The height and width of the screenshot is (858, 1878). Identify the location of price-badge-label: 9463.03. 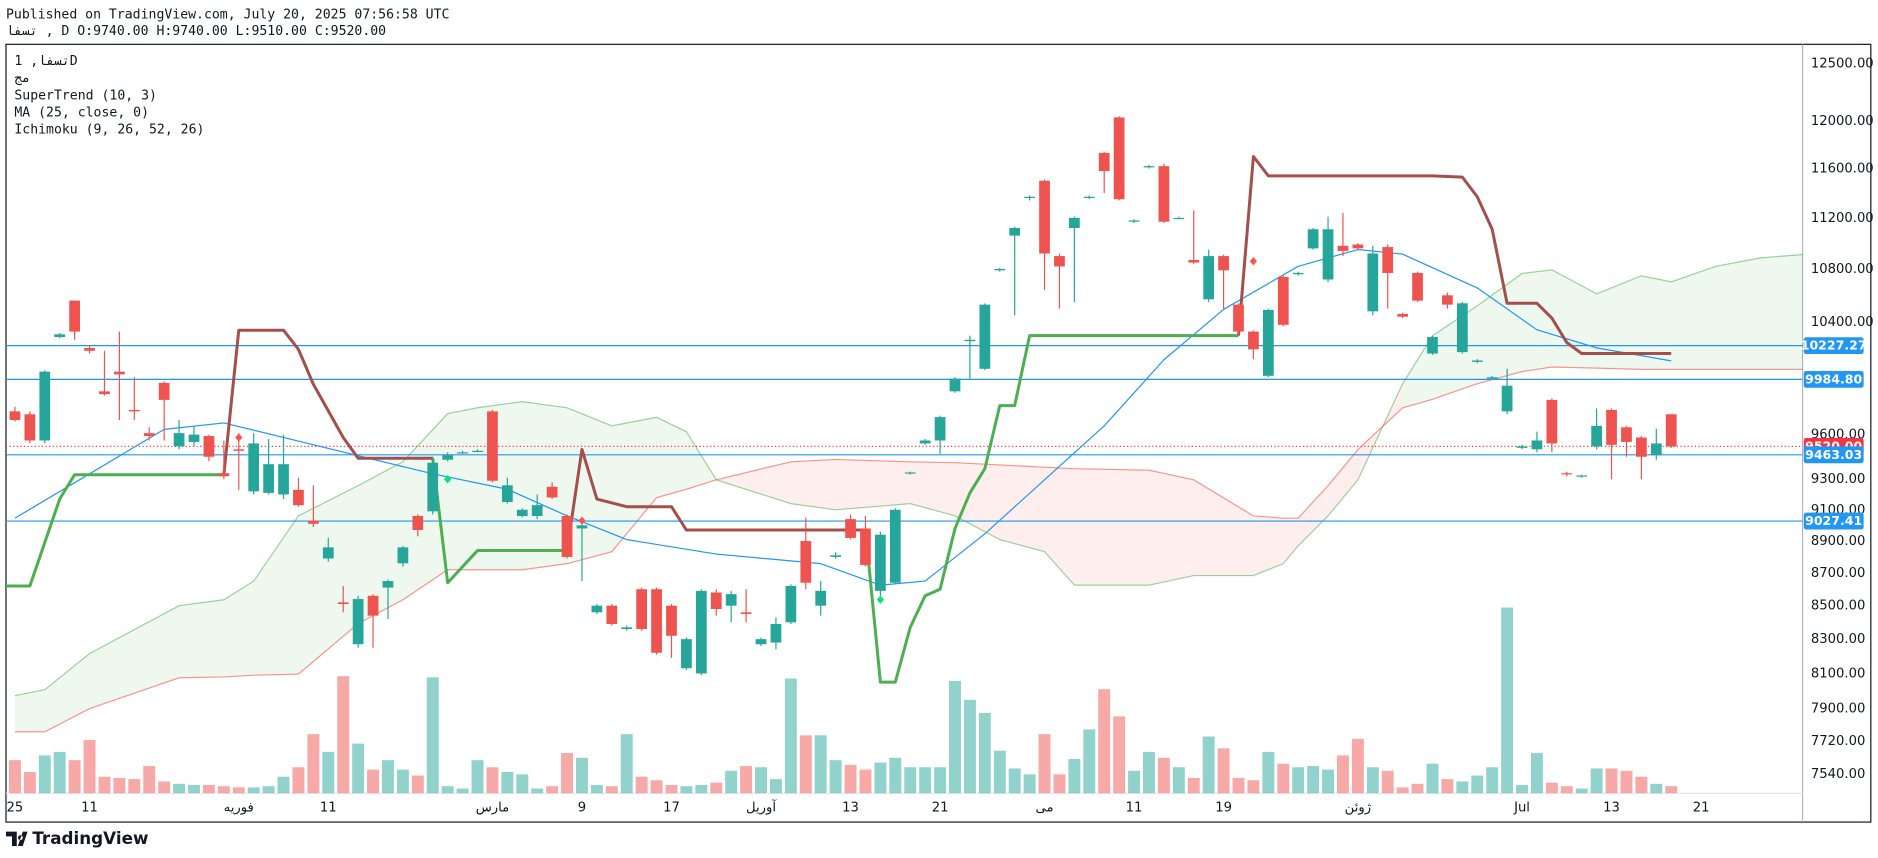
(1833, 454).